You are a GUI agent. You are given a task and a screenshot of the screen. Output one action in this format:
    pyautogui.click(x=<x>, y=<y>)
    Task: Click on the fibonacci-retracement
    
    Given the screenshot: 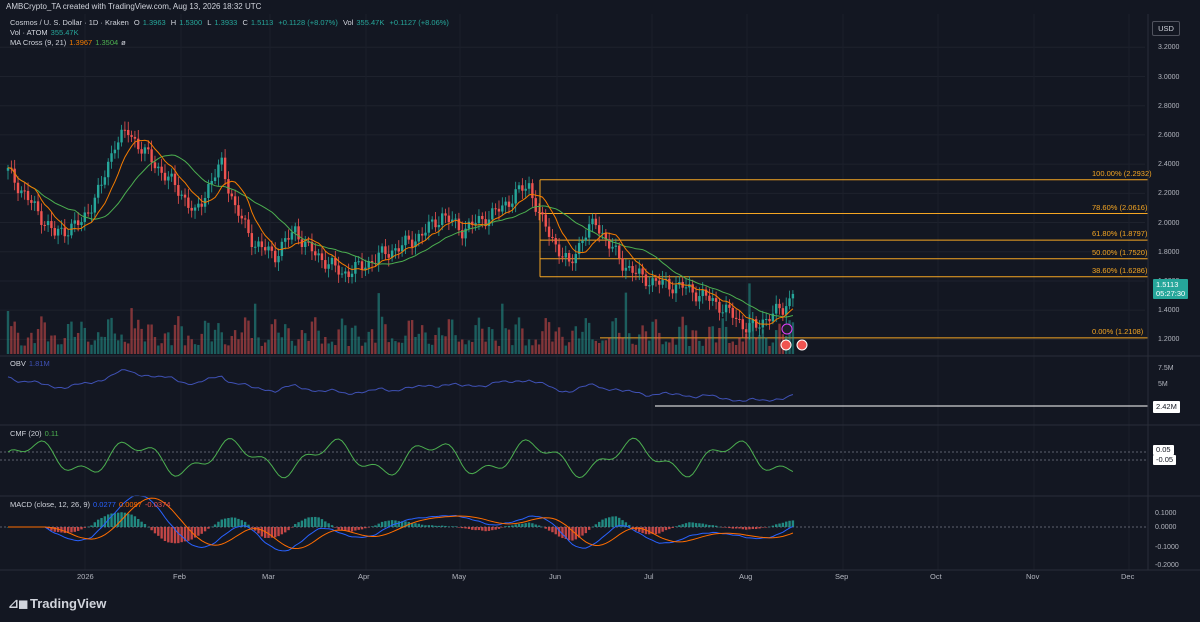 What is the action you would take?
    pyautogui.click(x=843, y=259)
    